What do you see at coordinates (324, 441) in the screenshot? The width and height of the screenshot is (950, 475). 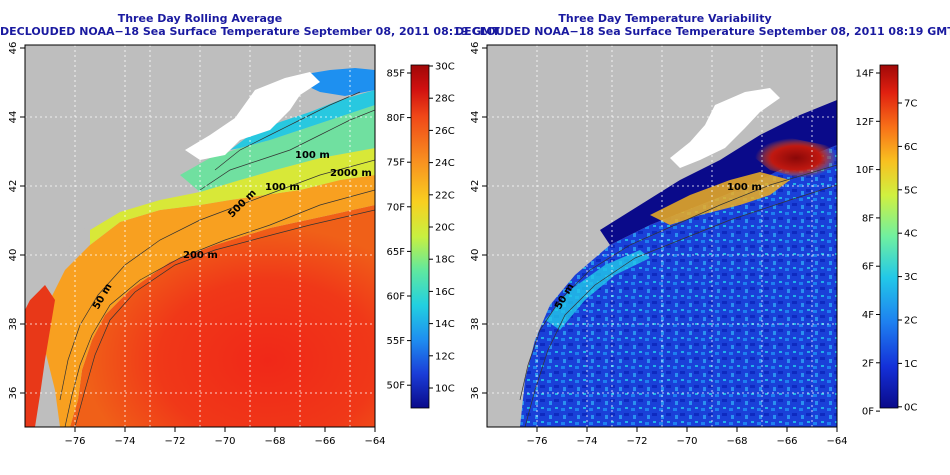 I see `x-tick-label: −66` at bounding box center [324, 441].